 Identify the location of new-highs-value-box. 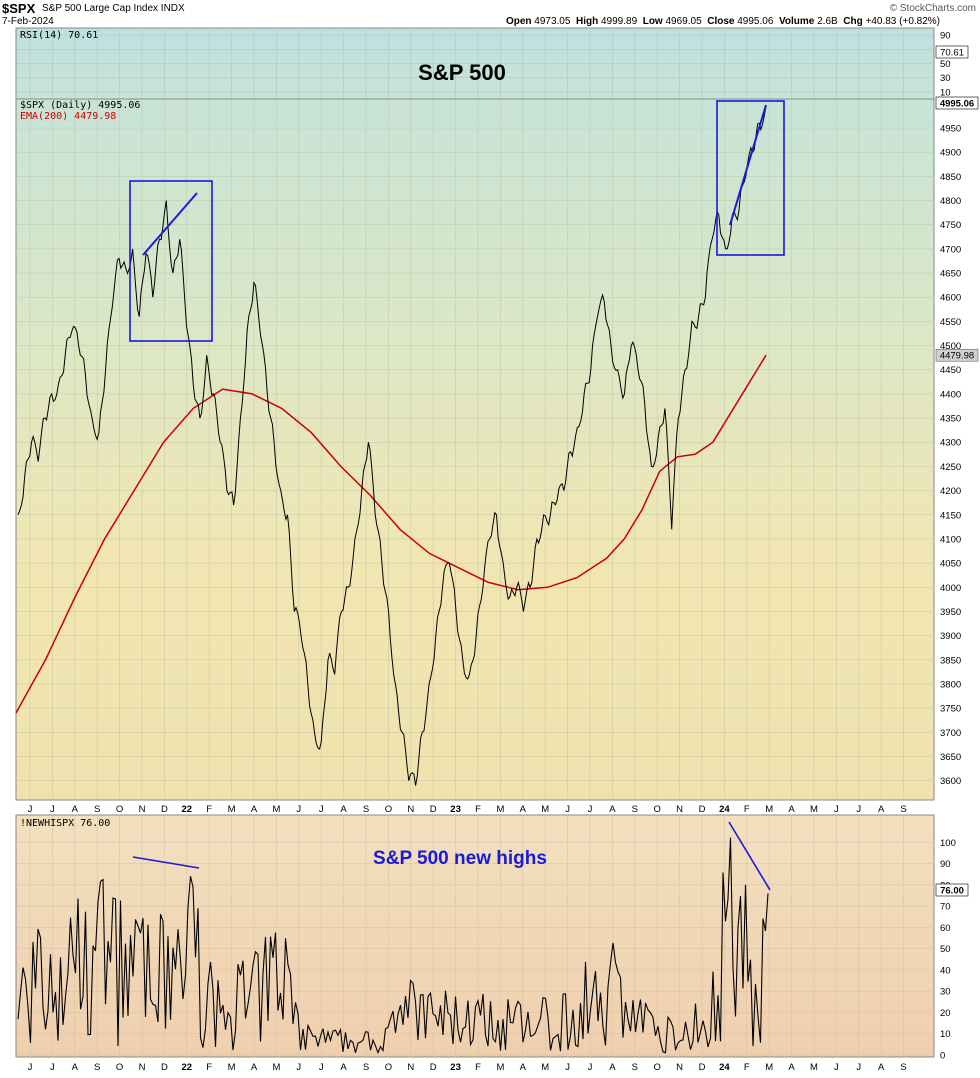
(952, 890).